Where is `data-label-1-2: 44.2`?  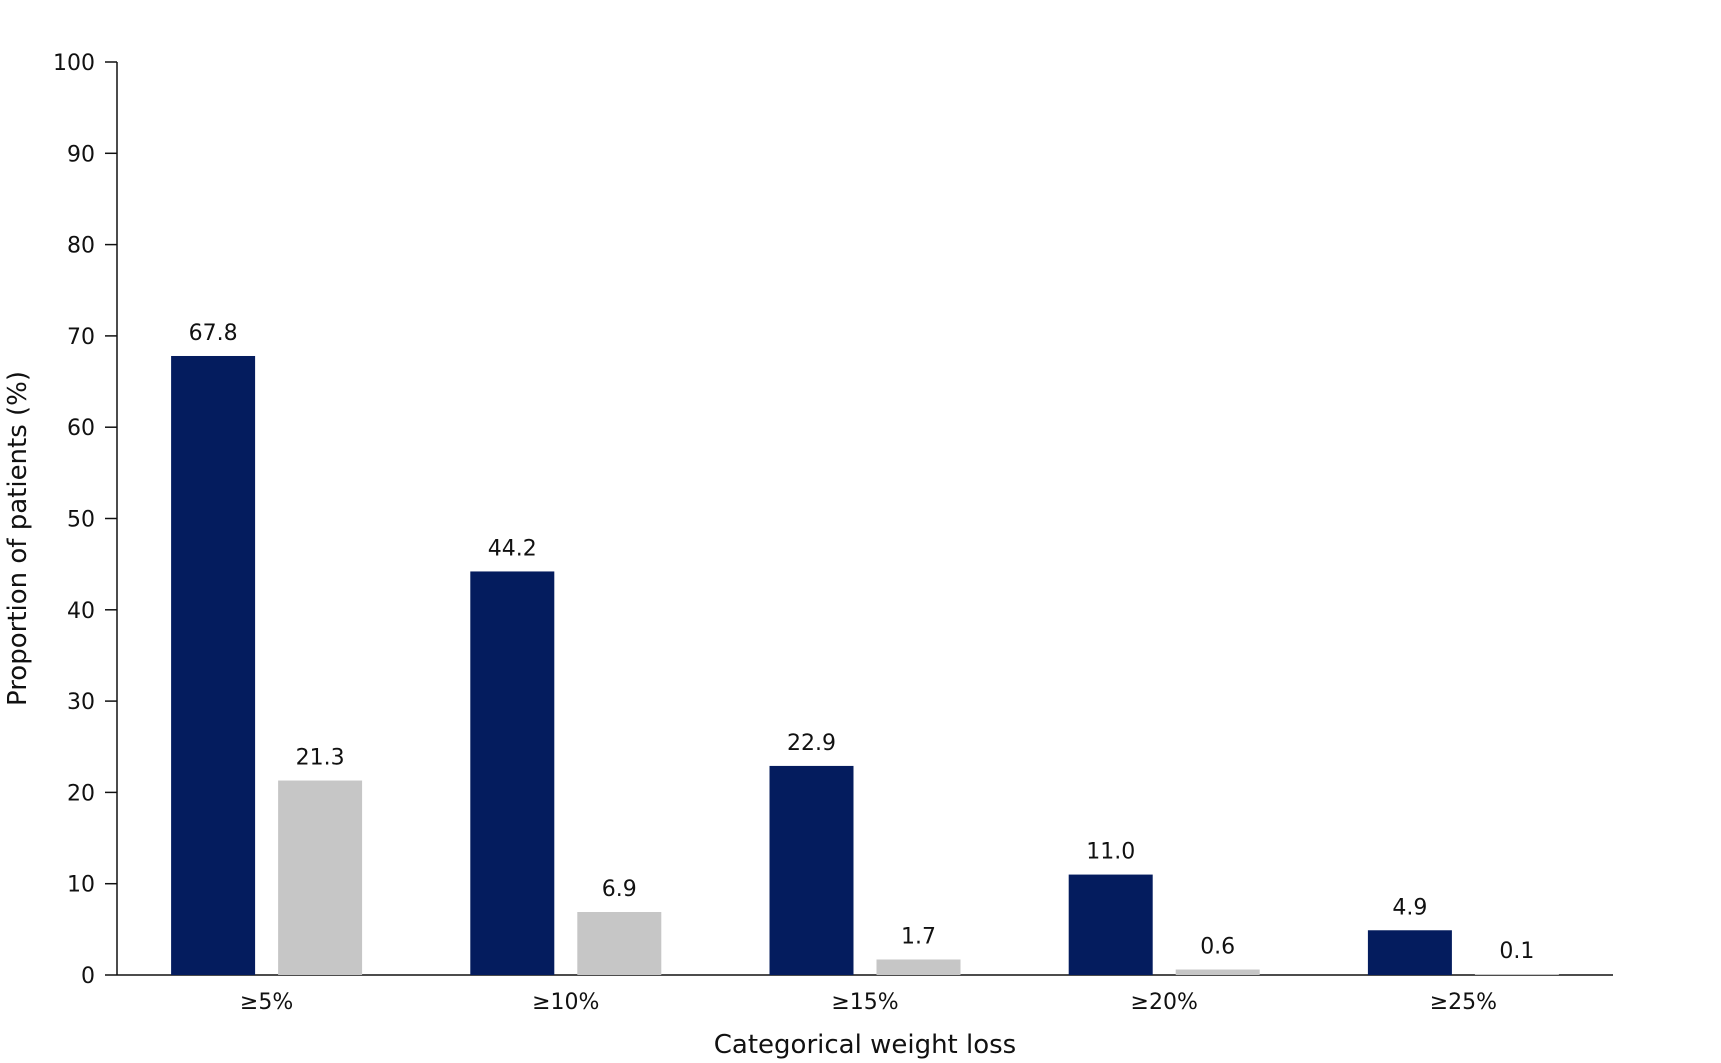
data-label-1-2: 44.2 is located at coordinates (512, 548).